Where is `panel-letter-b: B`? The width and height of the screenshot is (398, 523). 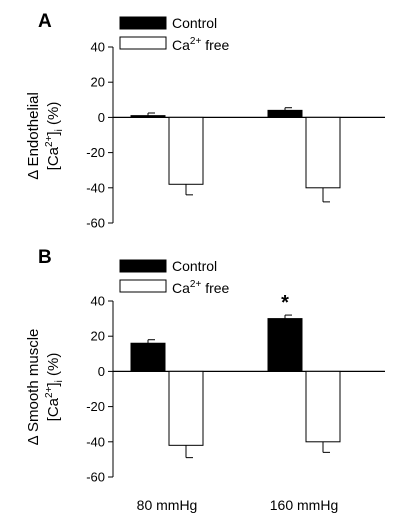 panel-letter-b: B is located at coordinates (45, 257).